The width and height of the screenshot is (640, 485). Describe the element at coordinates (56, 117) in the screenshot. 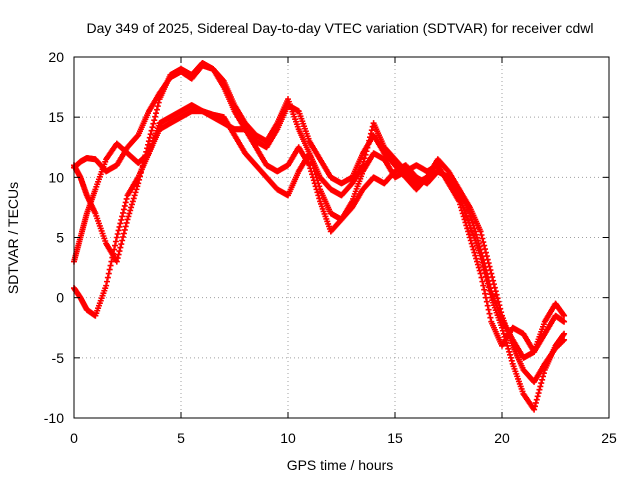

I see `y-tick-label: 15` at that location.